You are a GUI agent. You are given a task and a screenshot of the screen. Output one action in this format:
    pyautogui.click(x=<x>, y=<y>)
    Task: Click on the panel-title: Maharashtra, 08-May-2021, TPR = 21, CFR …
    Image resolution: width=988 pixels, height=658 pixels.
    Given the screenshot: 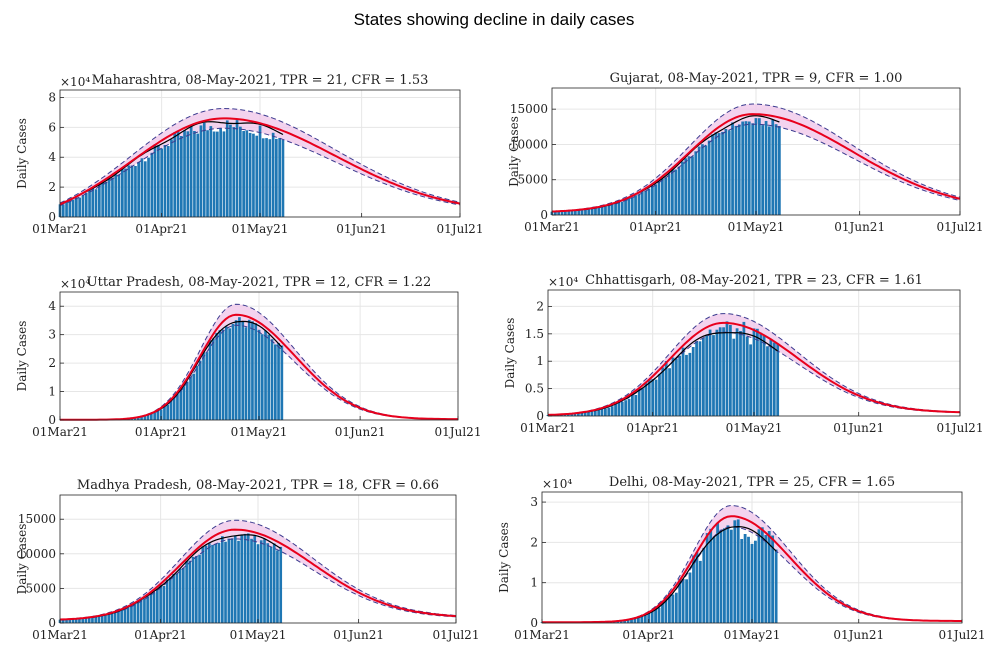 What is the action you would take?
    pyautogui.click(x=260, y=80)
    